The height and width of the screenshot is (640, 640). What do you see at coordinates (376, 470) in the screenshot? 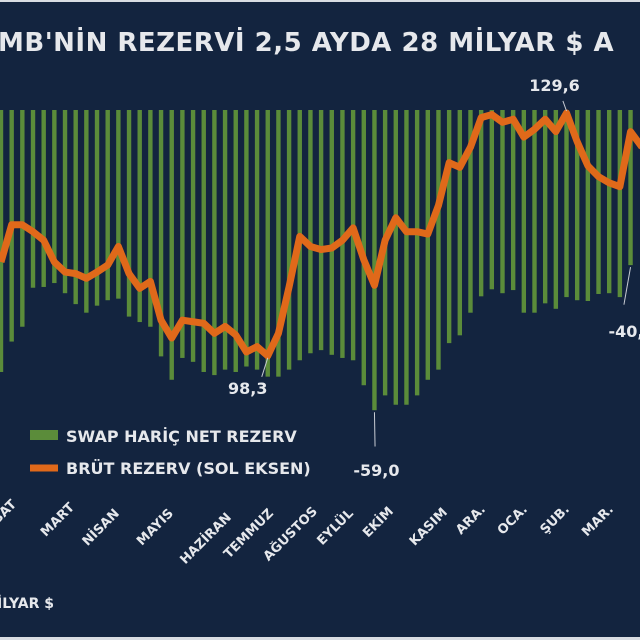
I see `annotation-label: -59,0` at bounding box center [376, 470].